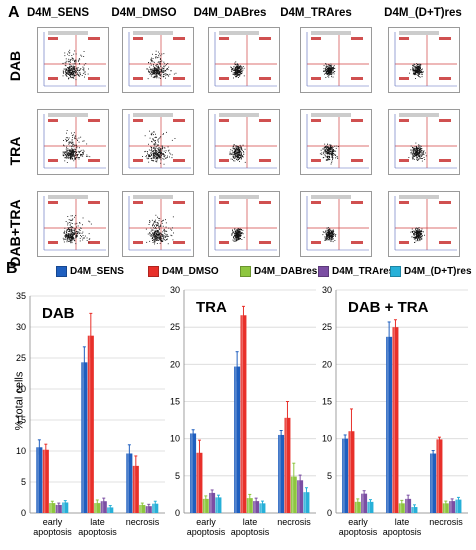 This screenshot has height=550, width=476. Describe the element at coordinates (323, 271) in the screenshot. I see `legend-swatch` at that location.